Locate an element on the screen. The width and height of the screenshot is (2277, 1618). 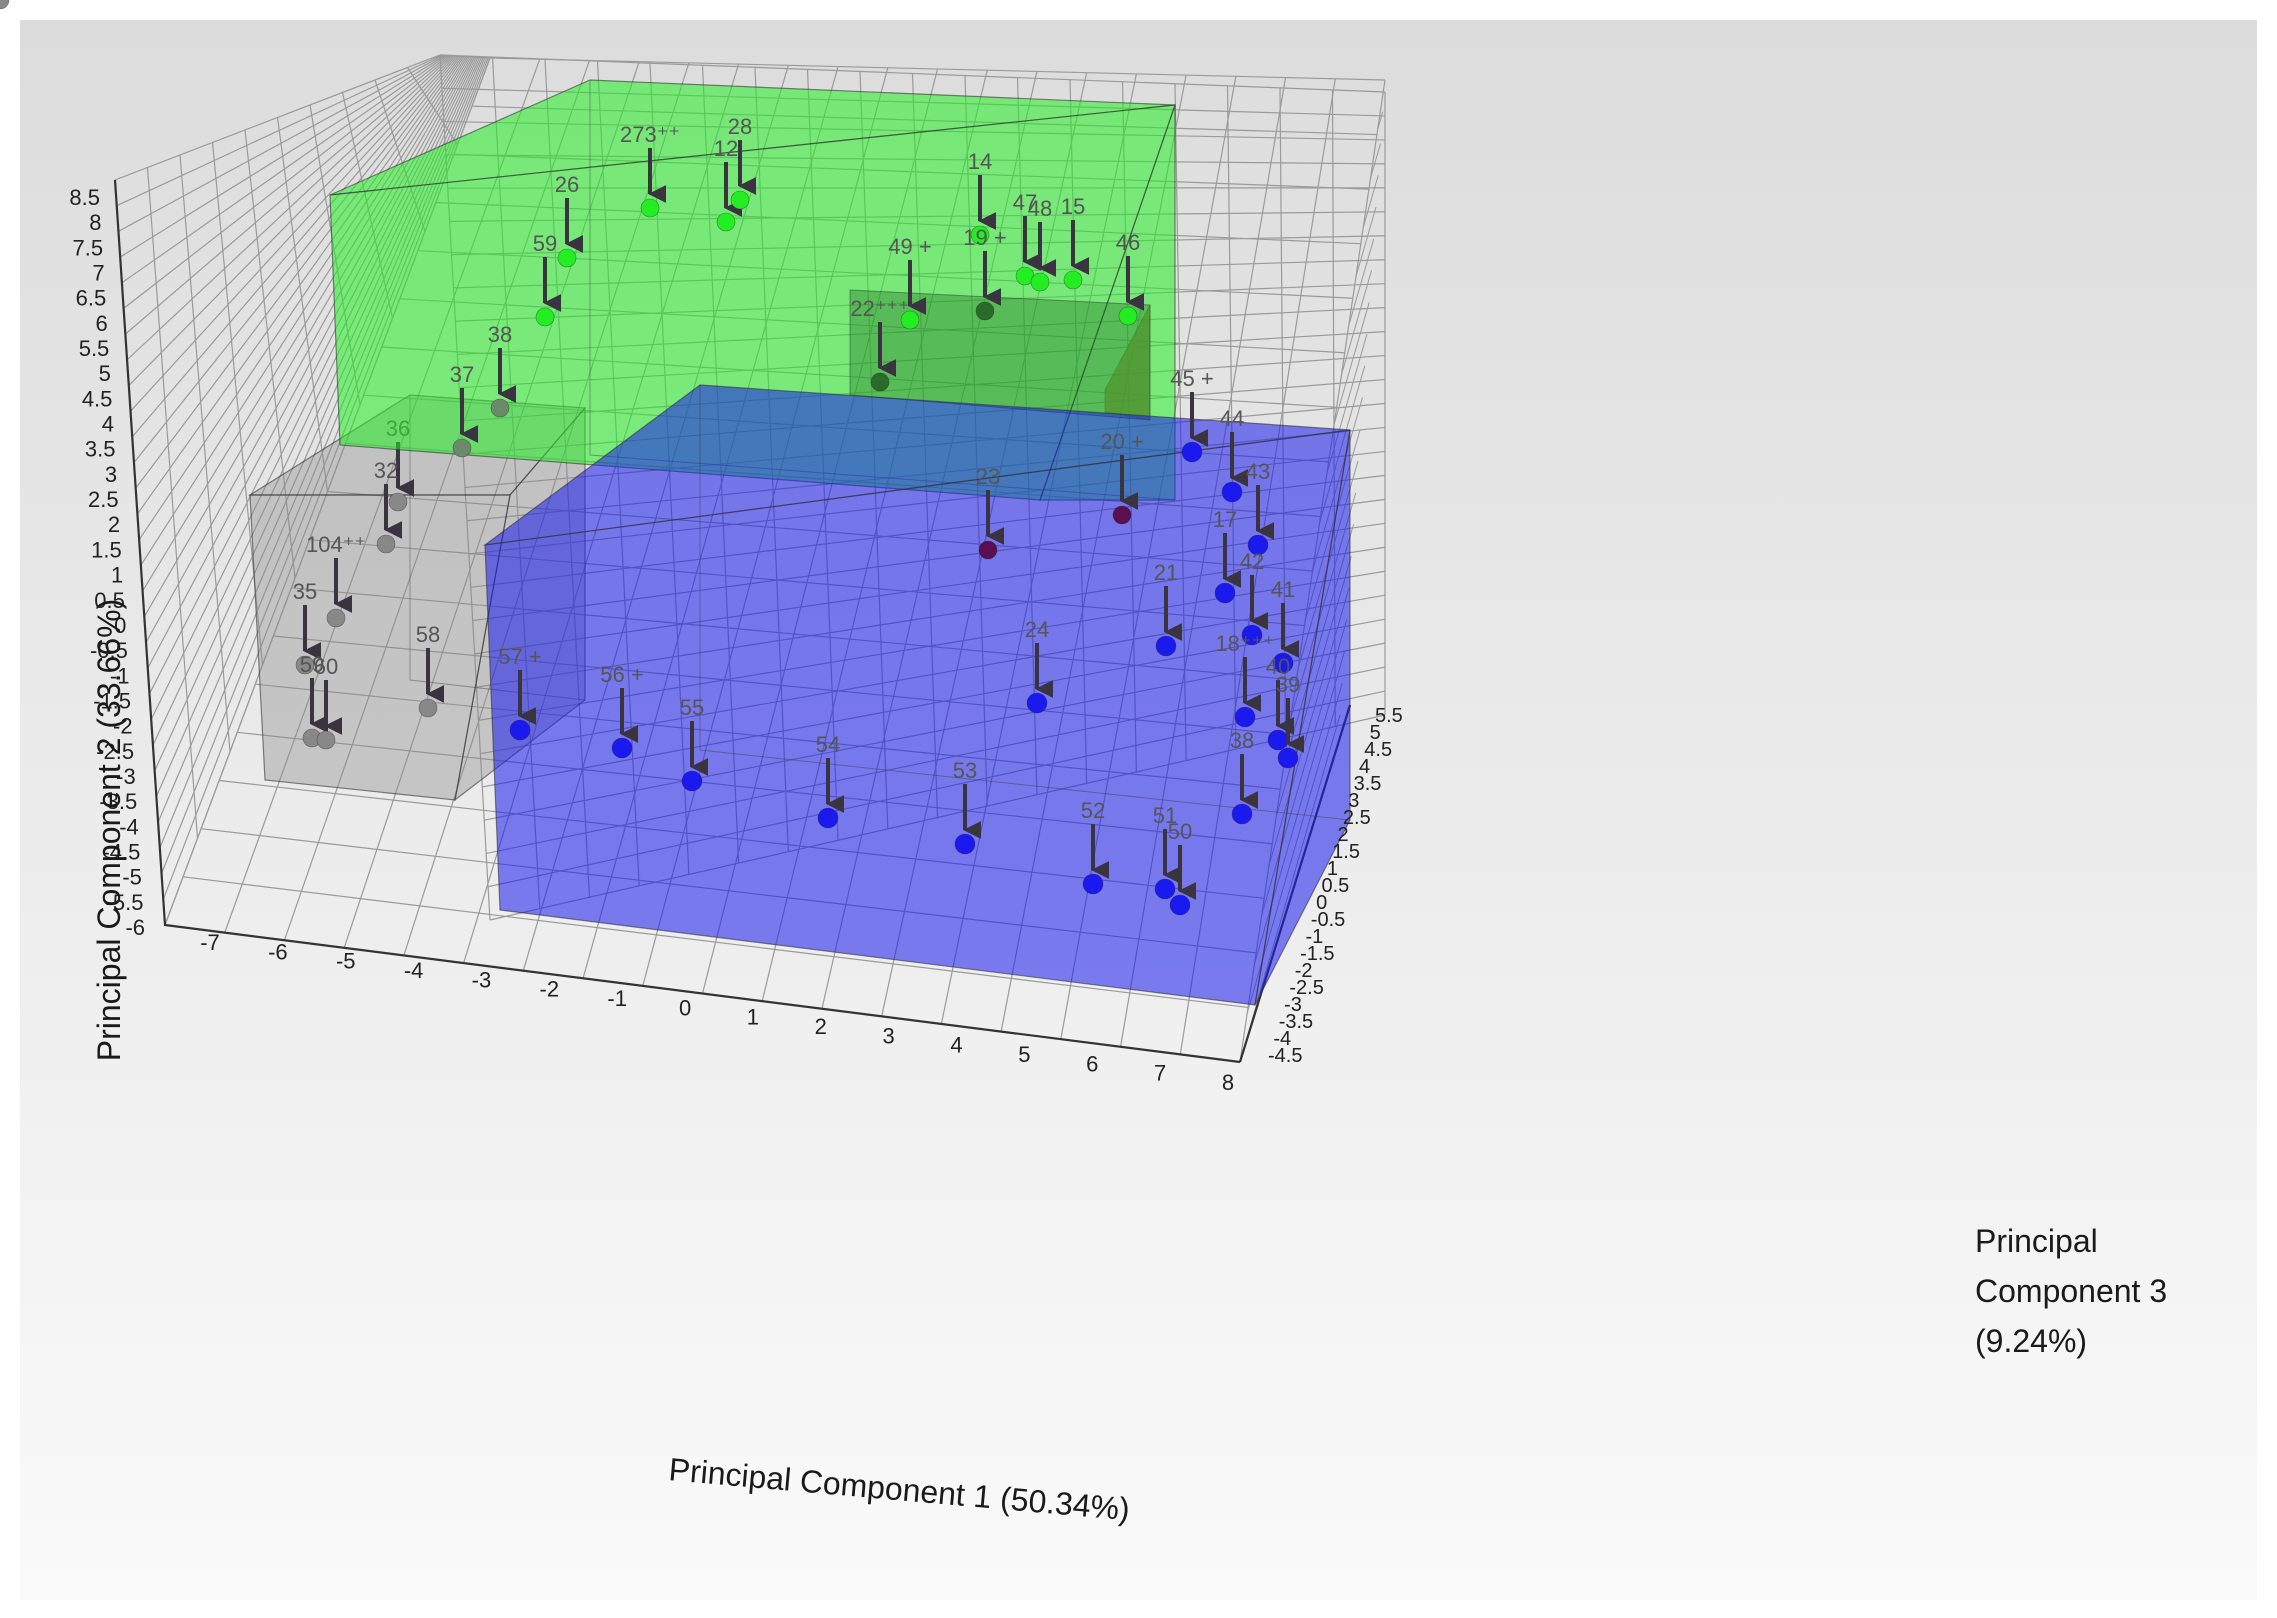
point-label: 59 is located at coordinates (312, 664).